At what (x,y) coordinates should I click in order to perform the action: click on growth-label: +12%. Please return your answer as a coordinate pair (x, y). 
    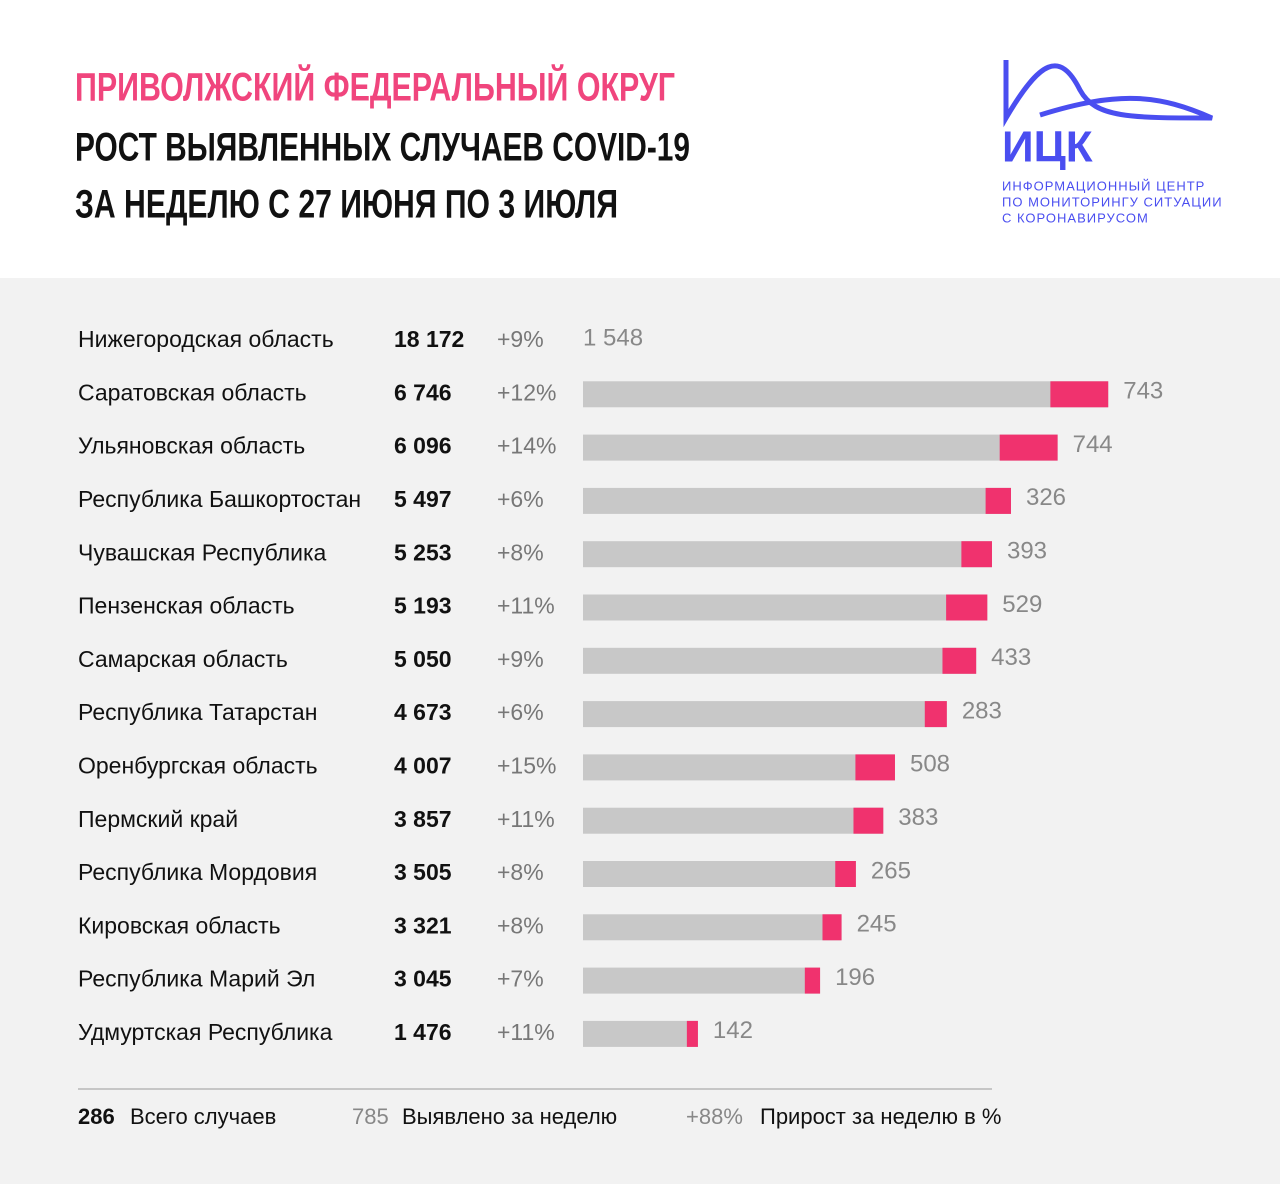
    Looking at the image, I should click on (526, 392).